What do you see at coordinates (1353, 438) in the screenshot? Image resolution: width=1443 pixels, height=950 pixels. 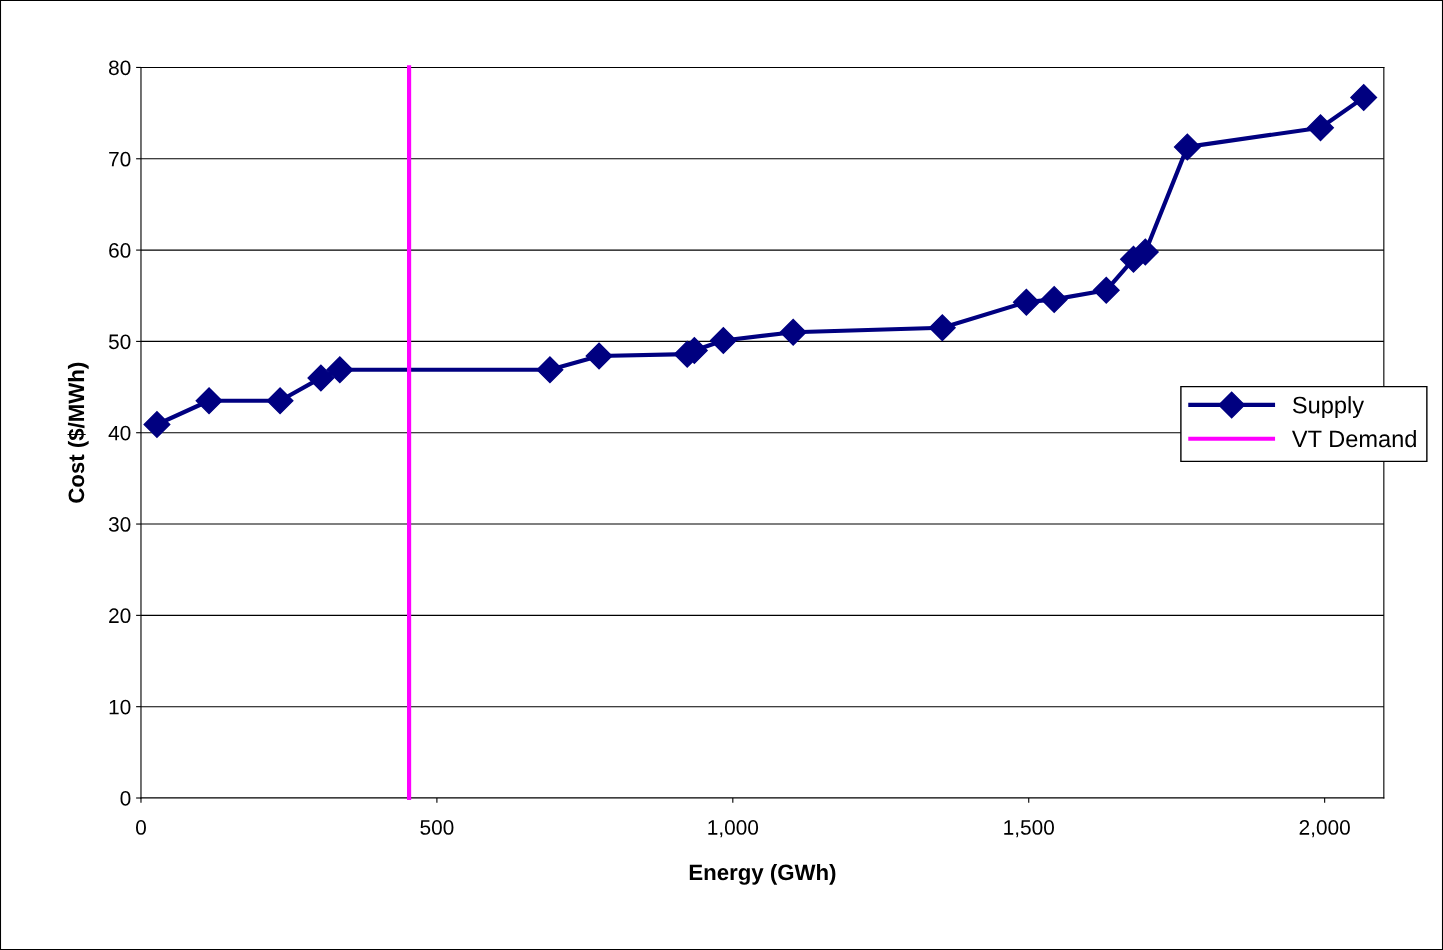 I see `legend-label: VT Demand` at bounding box center [1353, 438].